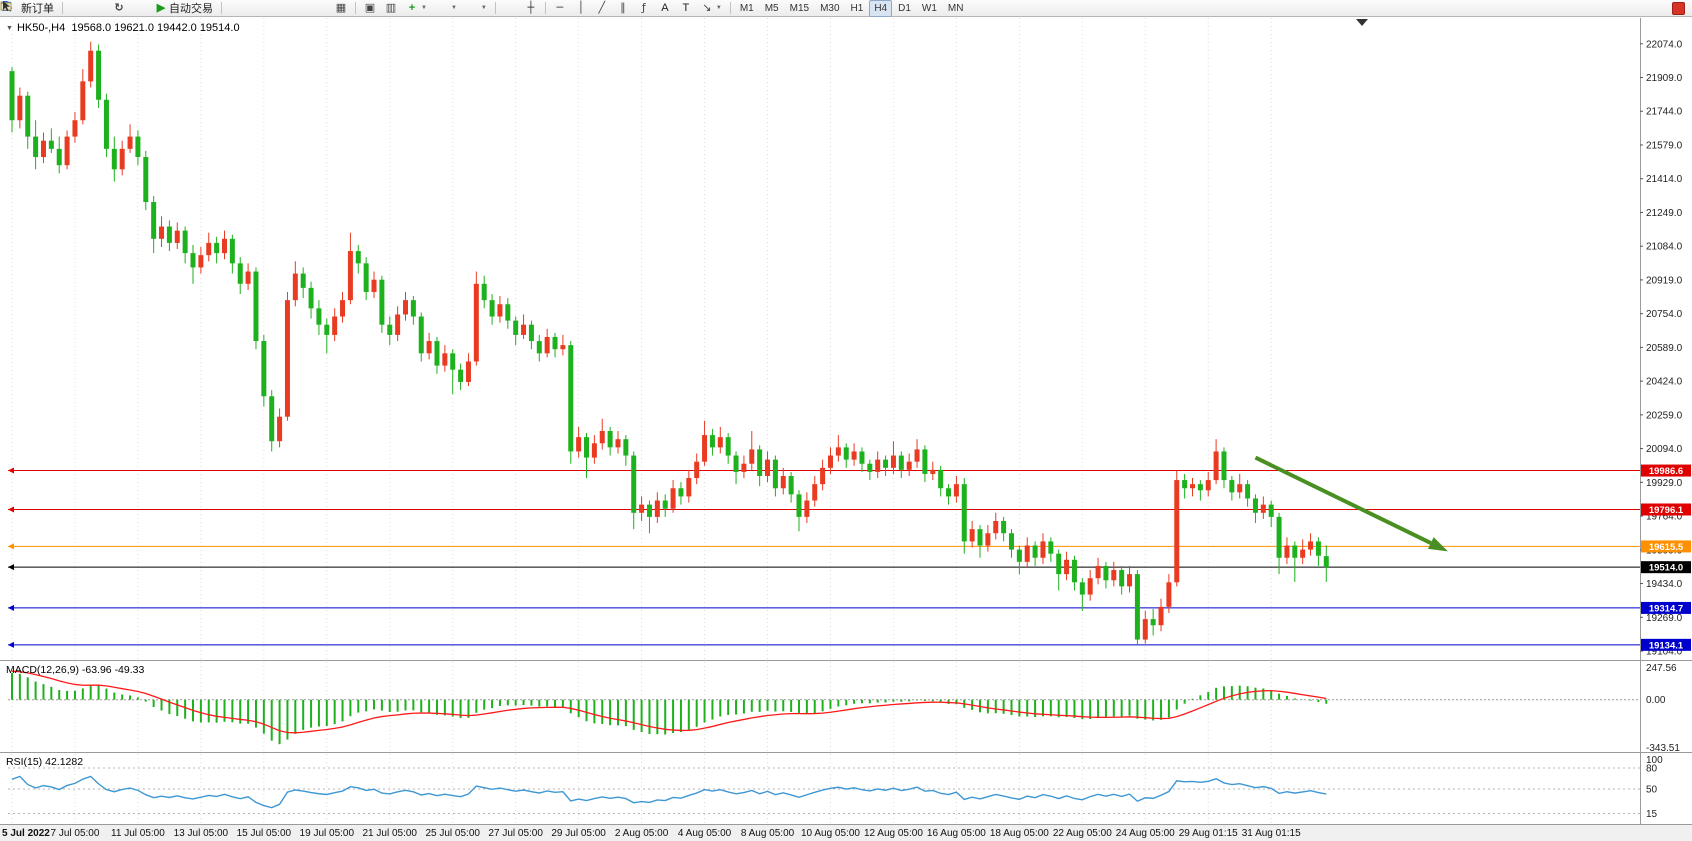 The image size is (1692, 841). Describe the element at coordinates (1664, 584) in the screenshot. I see `svg-text: 19434.0` at that location.